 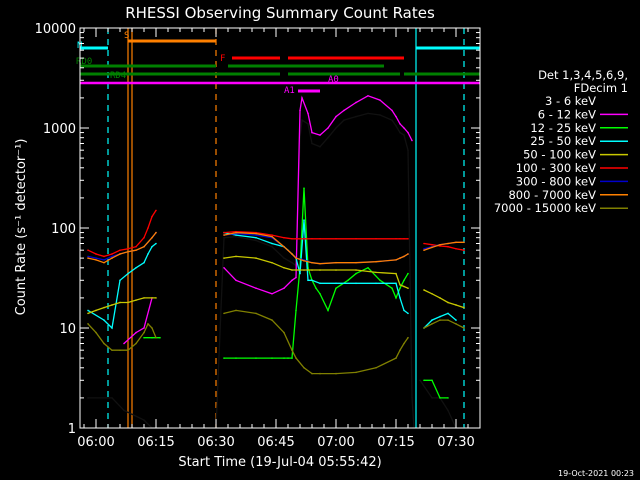 I want to click on legend-label: 12 - 25 keV, so click(x=563, y=128).